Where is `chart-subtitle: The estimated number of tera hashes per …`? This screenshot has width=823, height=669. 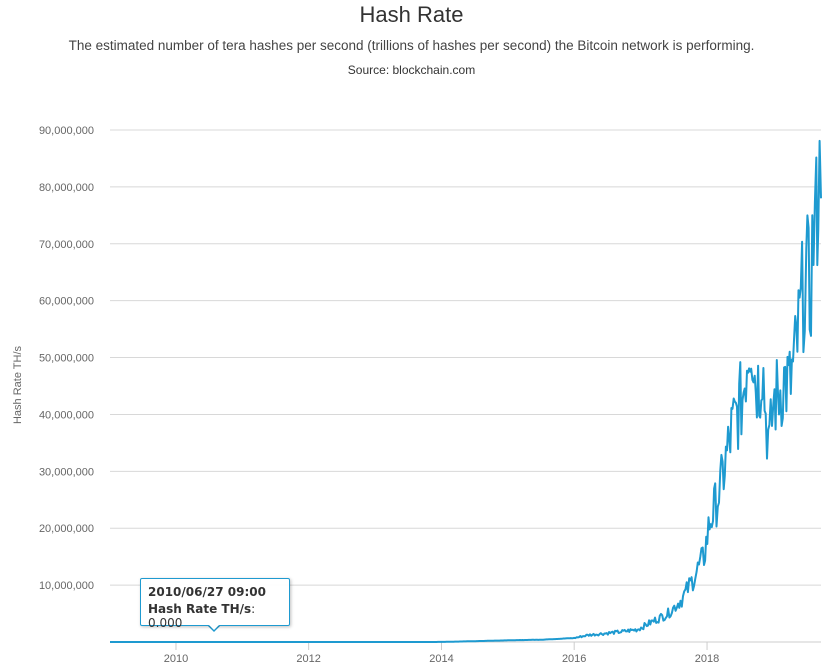
chart-subtitle: The estimated number of tera hashes per … is located at coordinates (411, 45).